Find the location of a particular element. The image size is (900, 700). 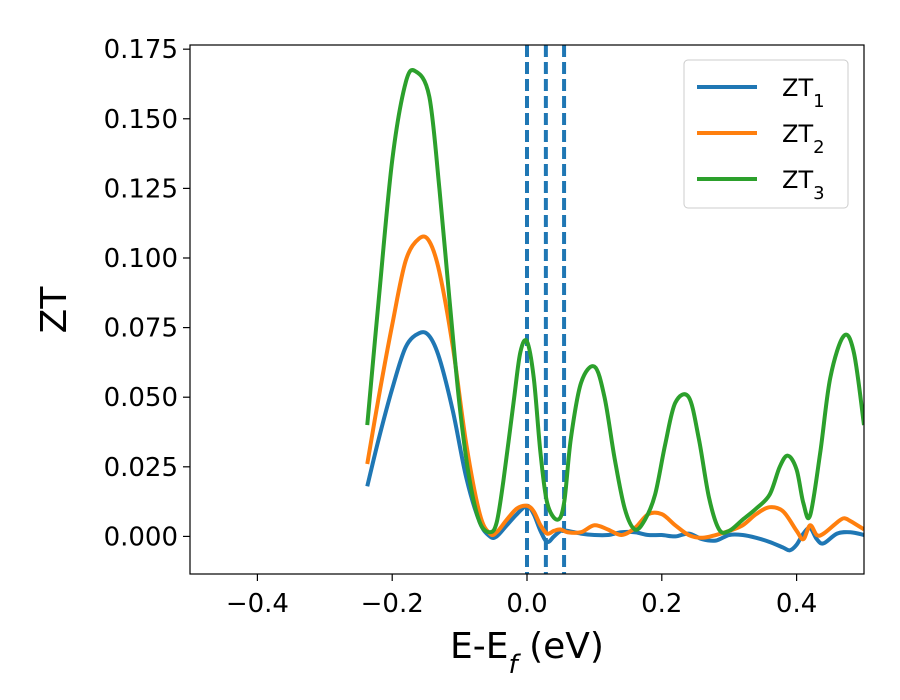

legend-box is located at coordinates (766, 134).